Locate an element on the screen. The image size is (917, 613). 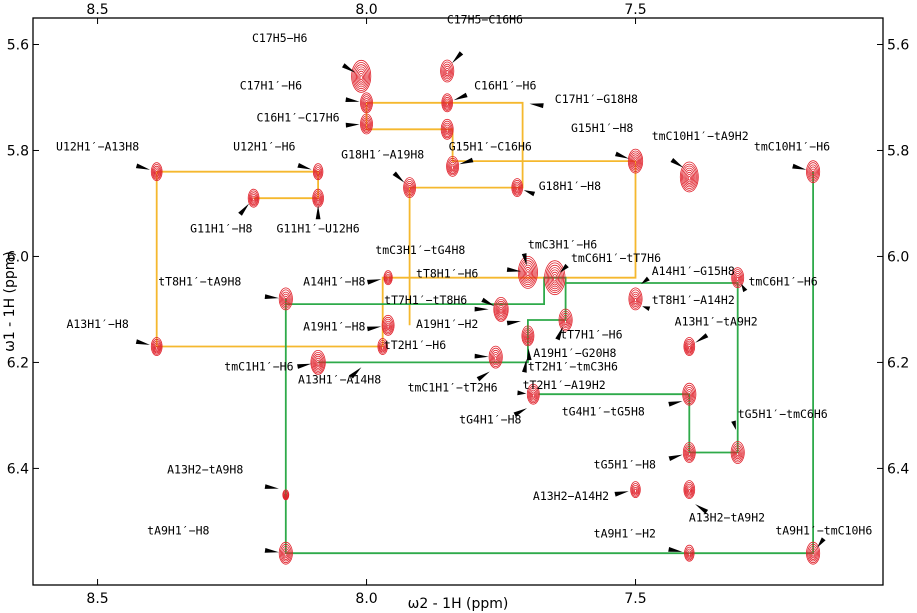
peak-label: tmC1H1′−tT2H6 is located at coordinates (453, 388).